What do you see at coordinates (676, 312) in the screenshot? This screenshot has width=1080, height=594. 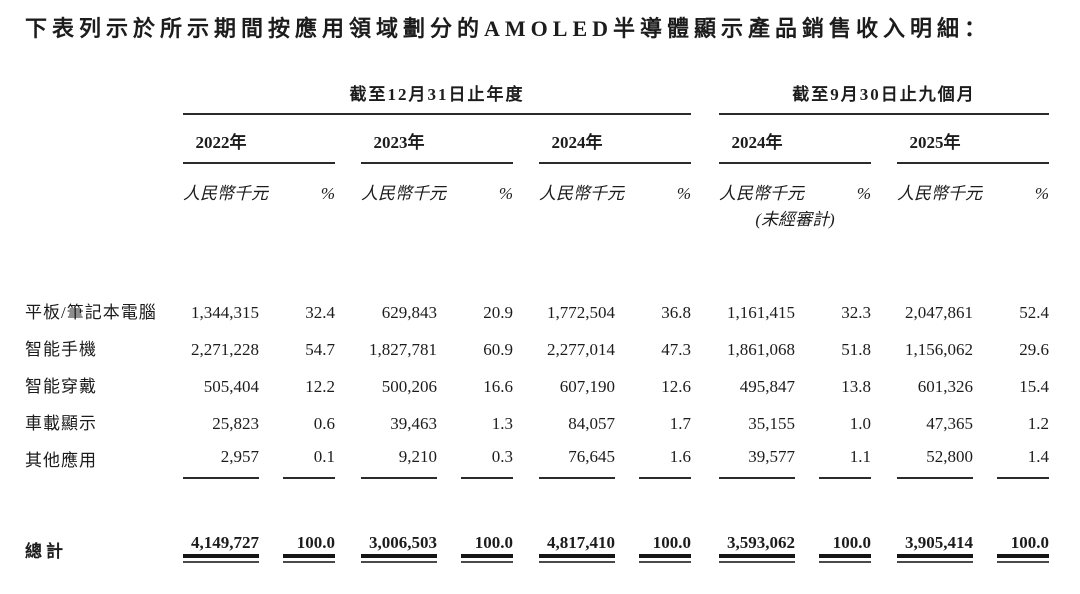 I see `percent-cell: 36.8` at bounding box center [676, 312].